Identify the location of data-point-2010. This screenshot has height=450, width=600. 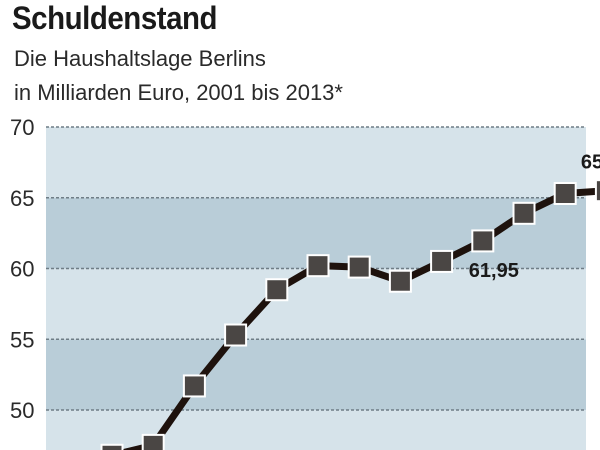
(483, 241).